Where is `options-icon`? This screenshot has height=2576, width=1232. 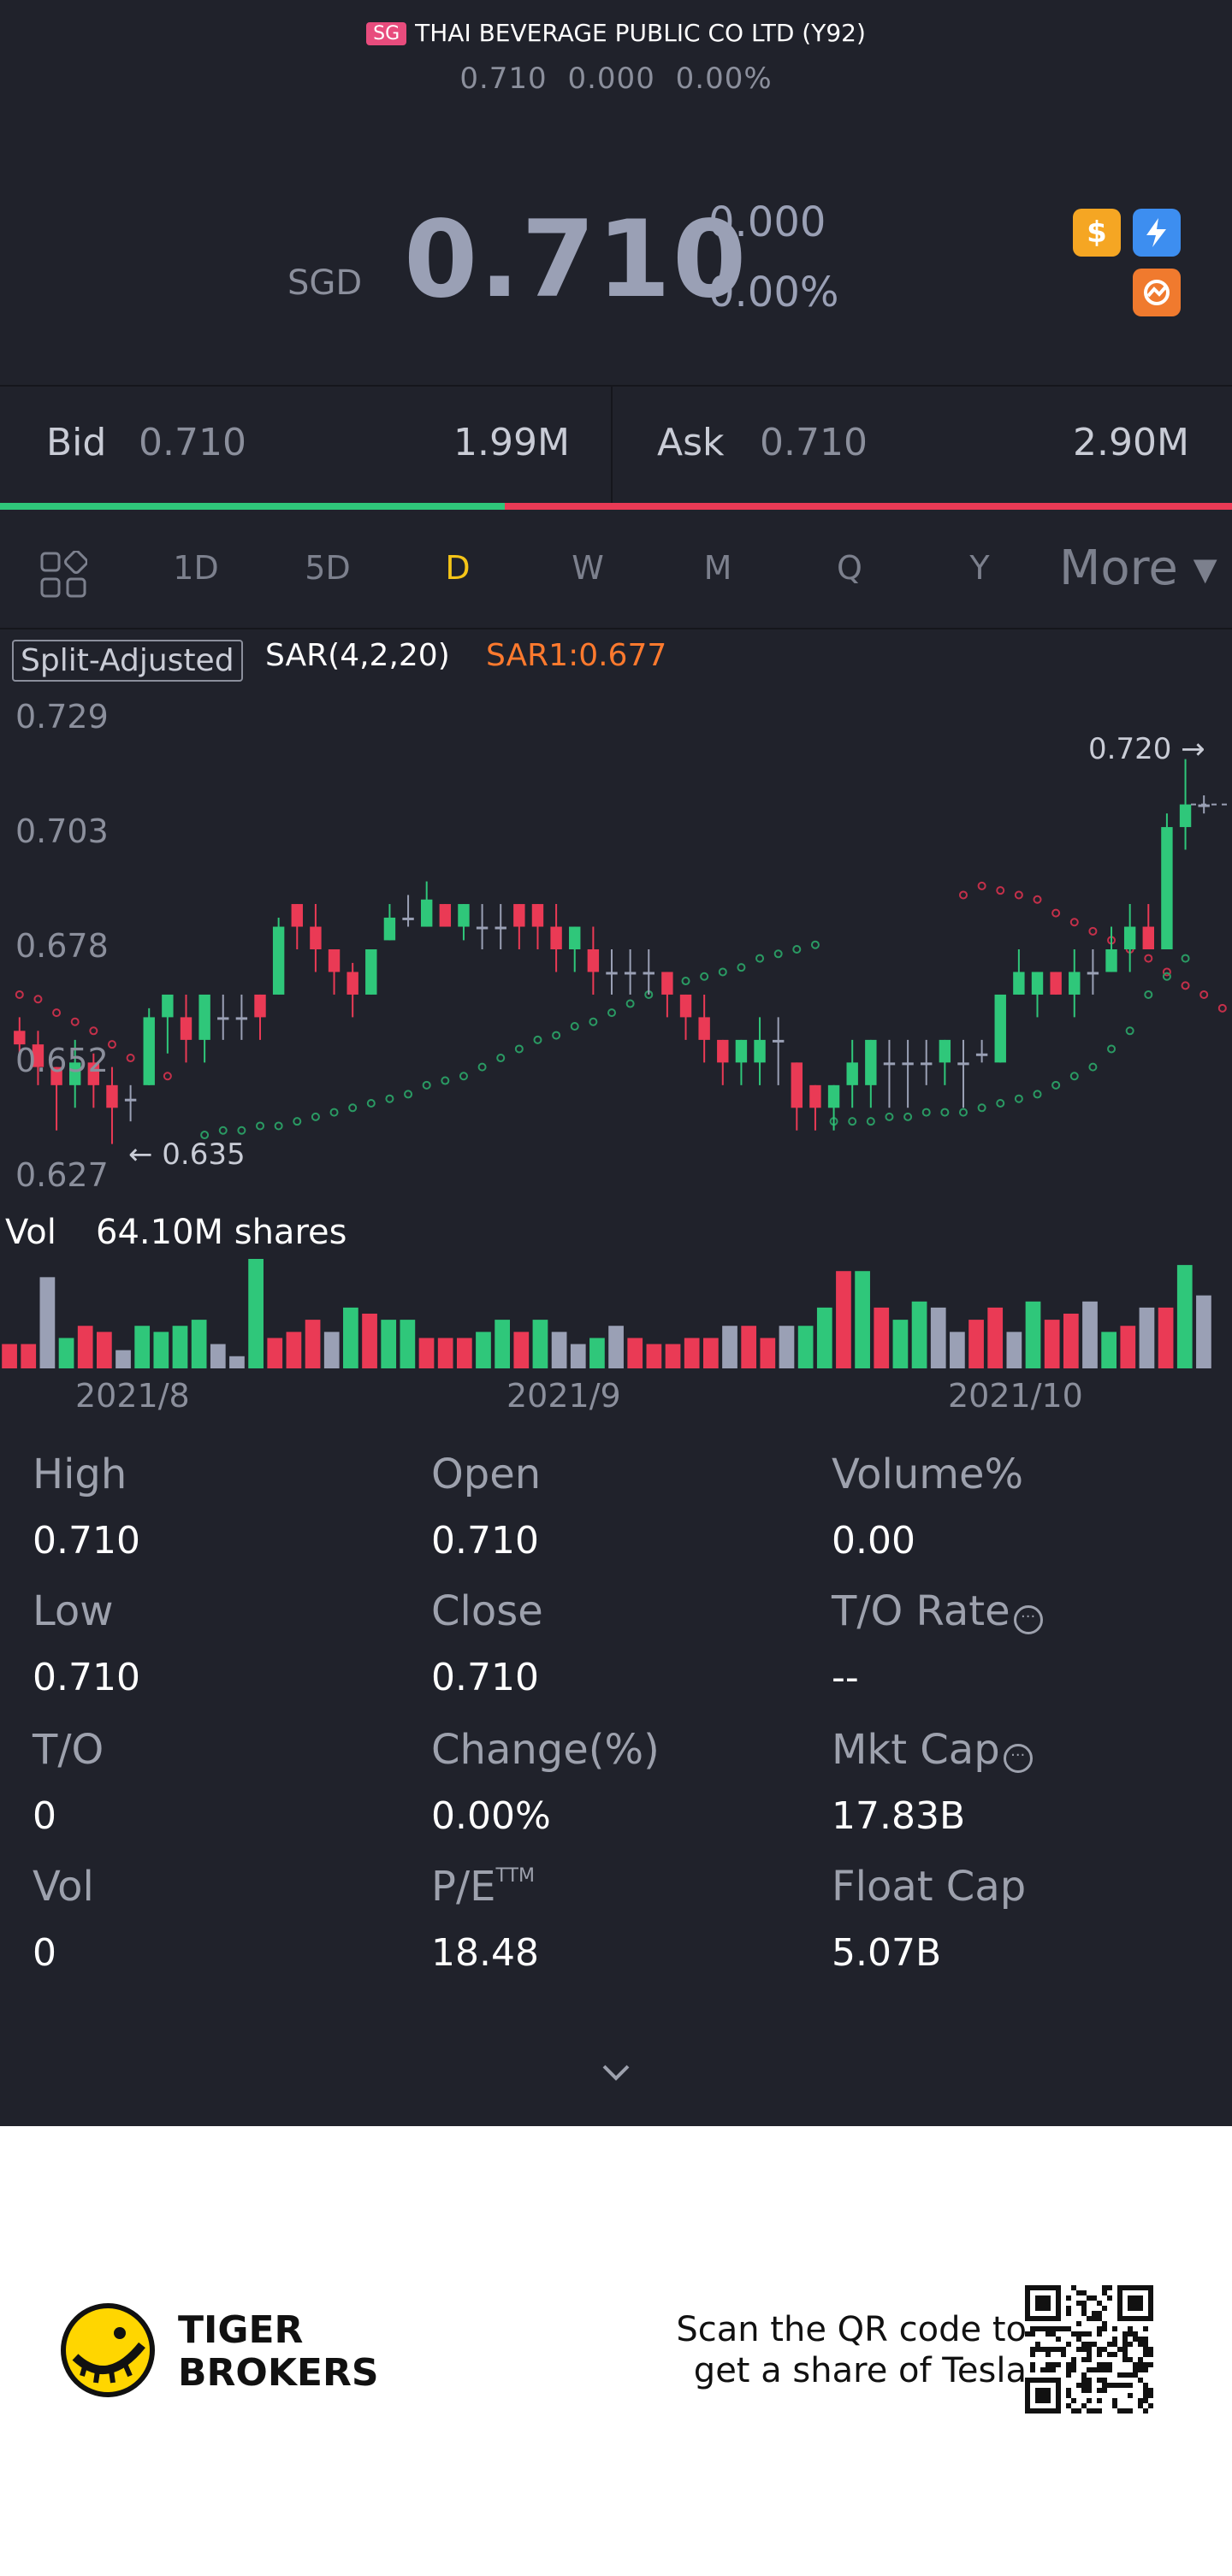
options-icon is located at coordinates (1157, 292).